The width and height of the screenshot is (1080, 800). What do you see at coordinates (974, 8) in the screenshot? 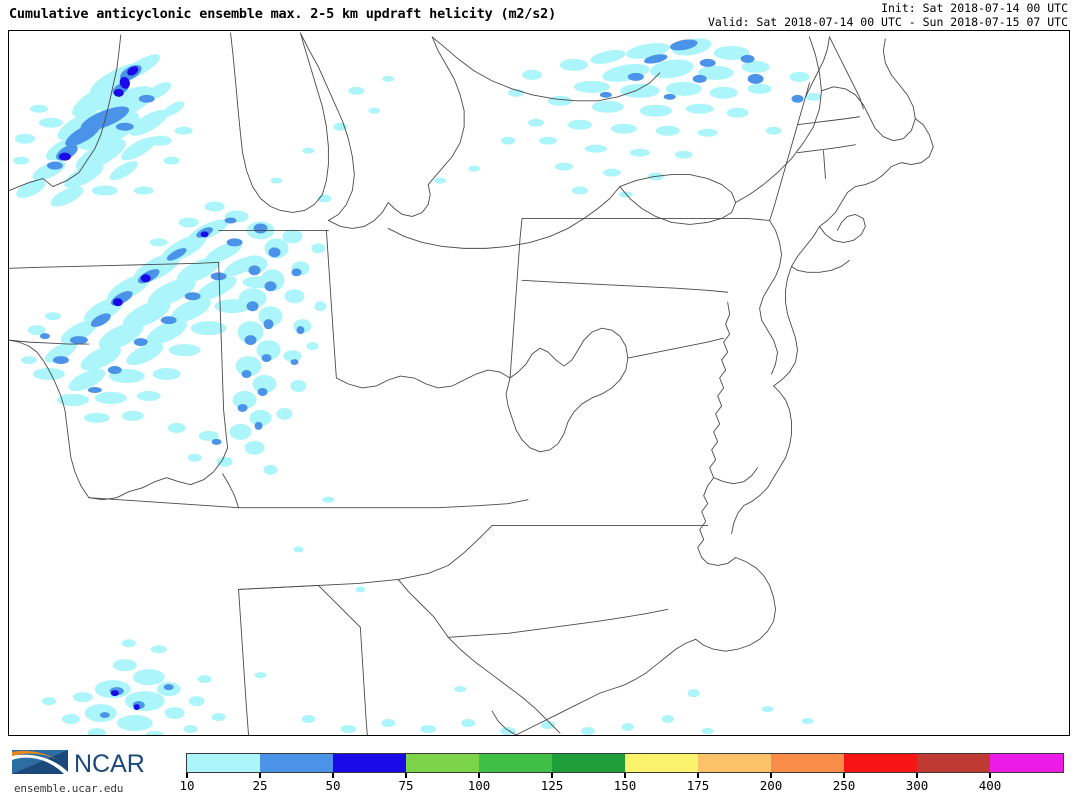
I see `init-time-label: Init: Sat 2018-07-14 00 UTC` at bounding box center [974, 8].